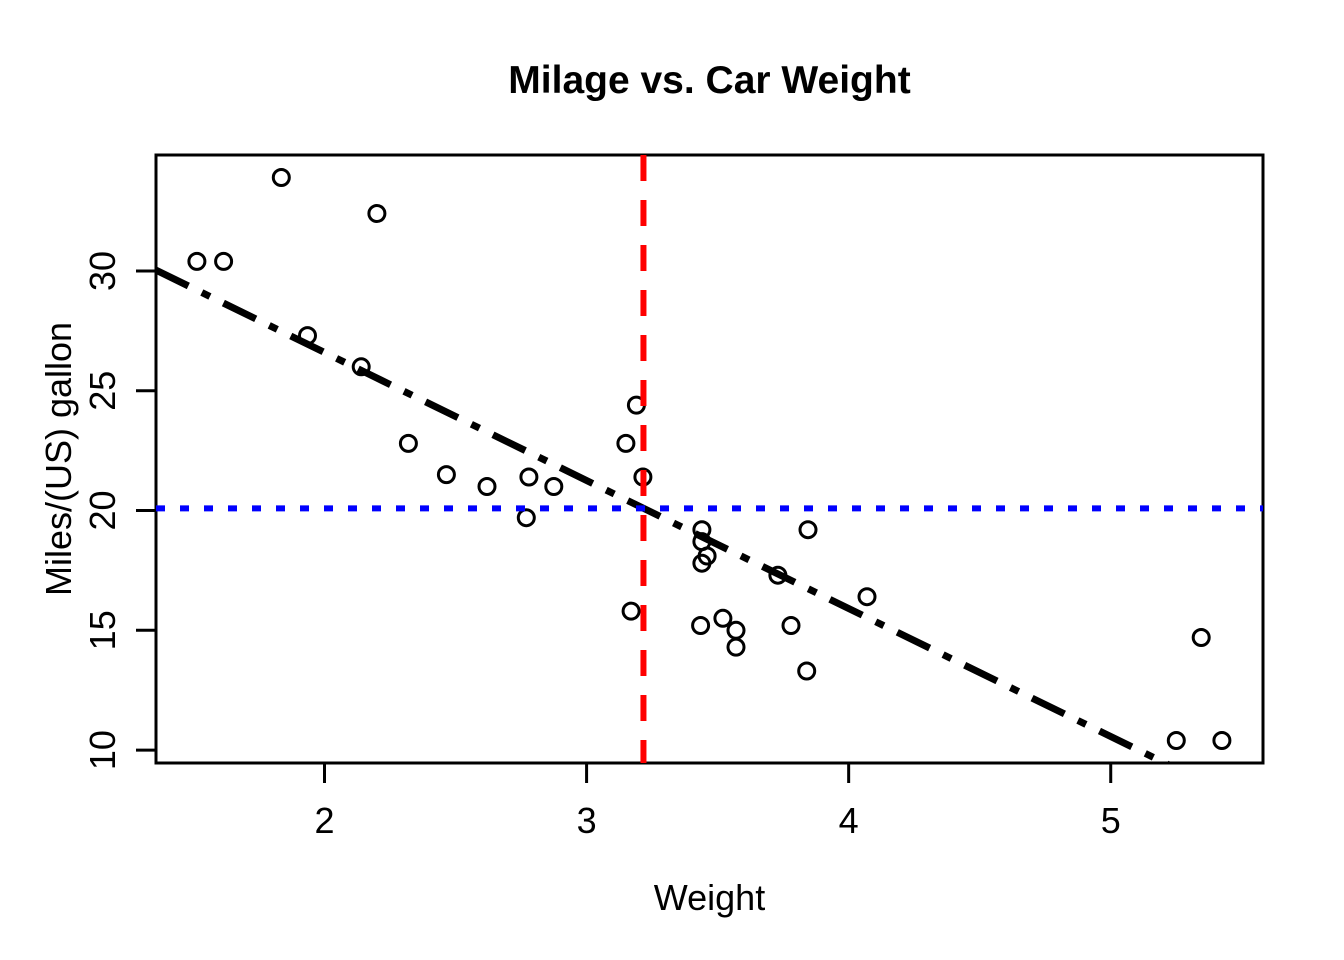  What do you see at coordinates (1111, 820) in the screenshot?
I see `x-tick-label: 5` at bounding box center [1111, 820].